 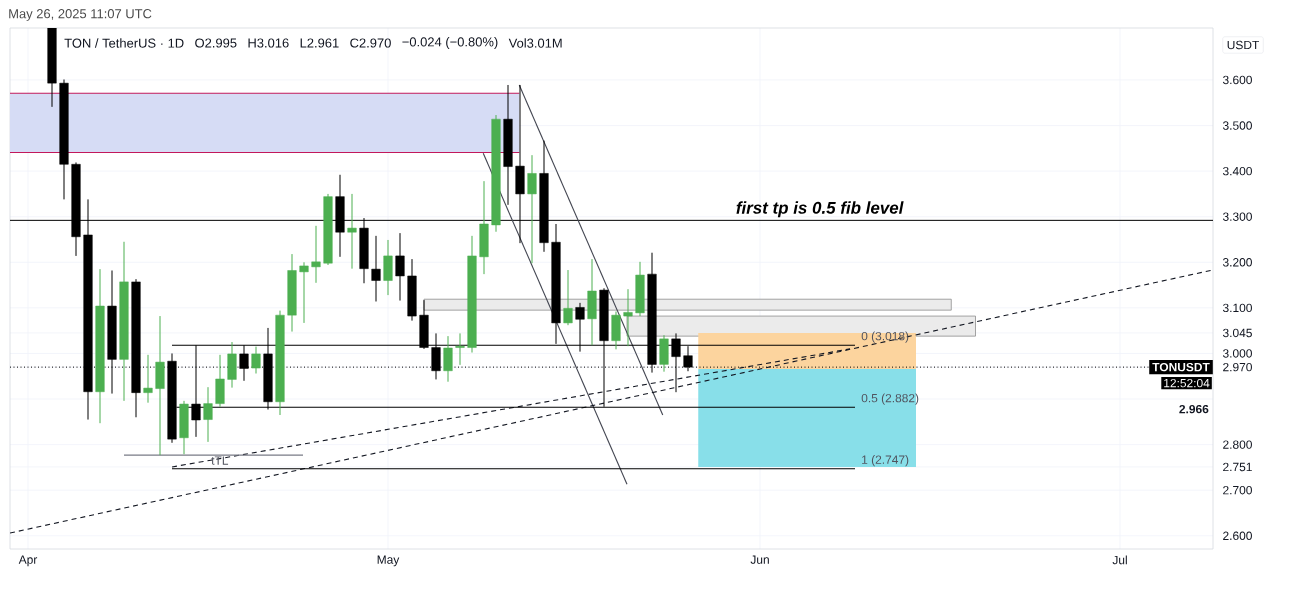 What do you see at coordinates (80, 15) in the screenshot?
I see `chart-subtitle: May 26, 2025 11:07 UTC` at bounding box center [80, 15].